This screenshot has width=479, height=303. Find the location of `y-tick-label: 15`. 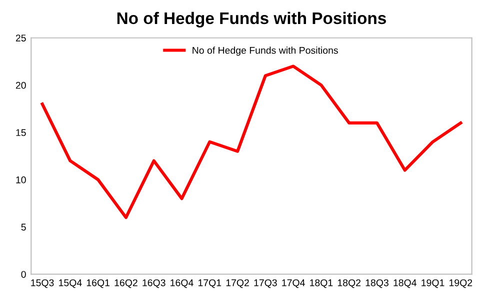

y-tick-label: 15 is located at coordinates (21, 132).